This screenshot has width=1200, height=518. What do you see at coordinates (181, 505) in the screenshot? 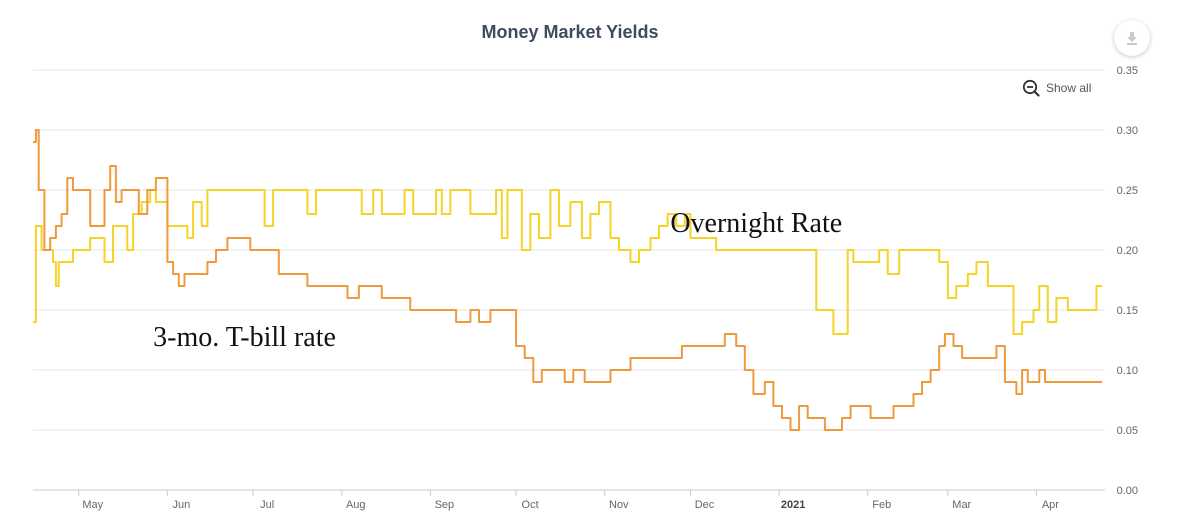
I see `x-tick-label: Jun` at bounding box center [181, 505].